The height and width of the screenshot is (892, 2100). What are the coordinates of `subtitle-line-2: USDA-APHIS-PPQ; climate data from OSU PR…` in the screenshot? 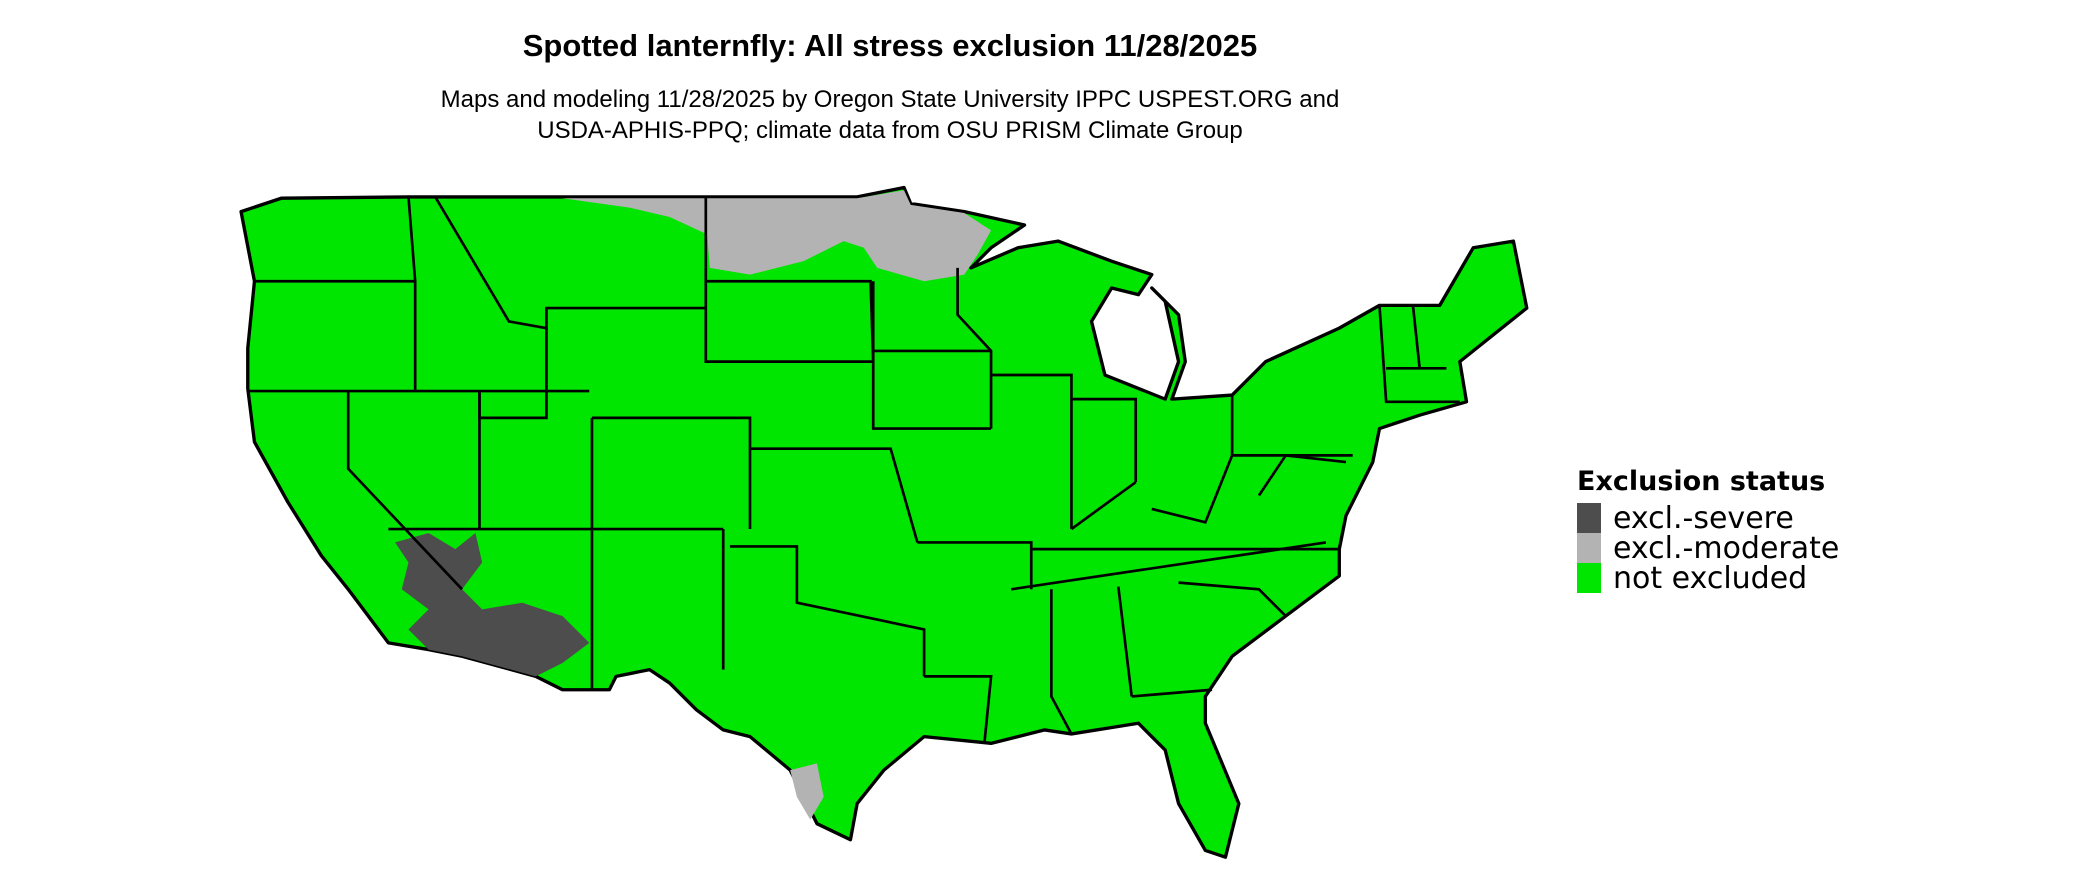 It's located at (890, 130).